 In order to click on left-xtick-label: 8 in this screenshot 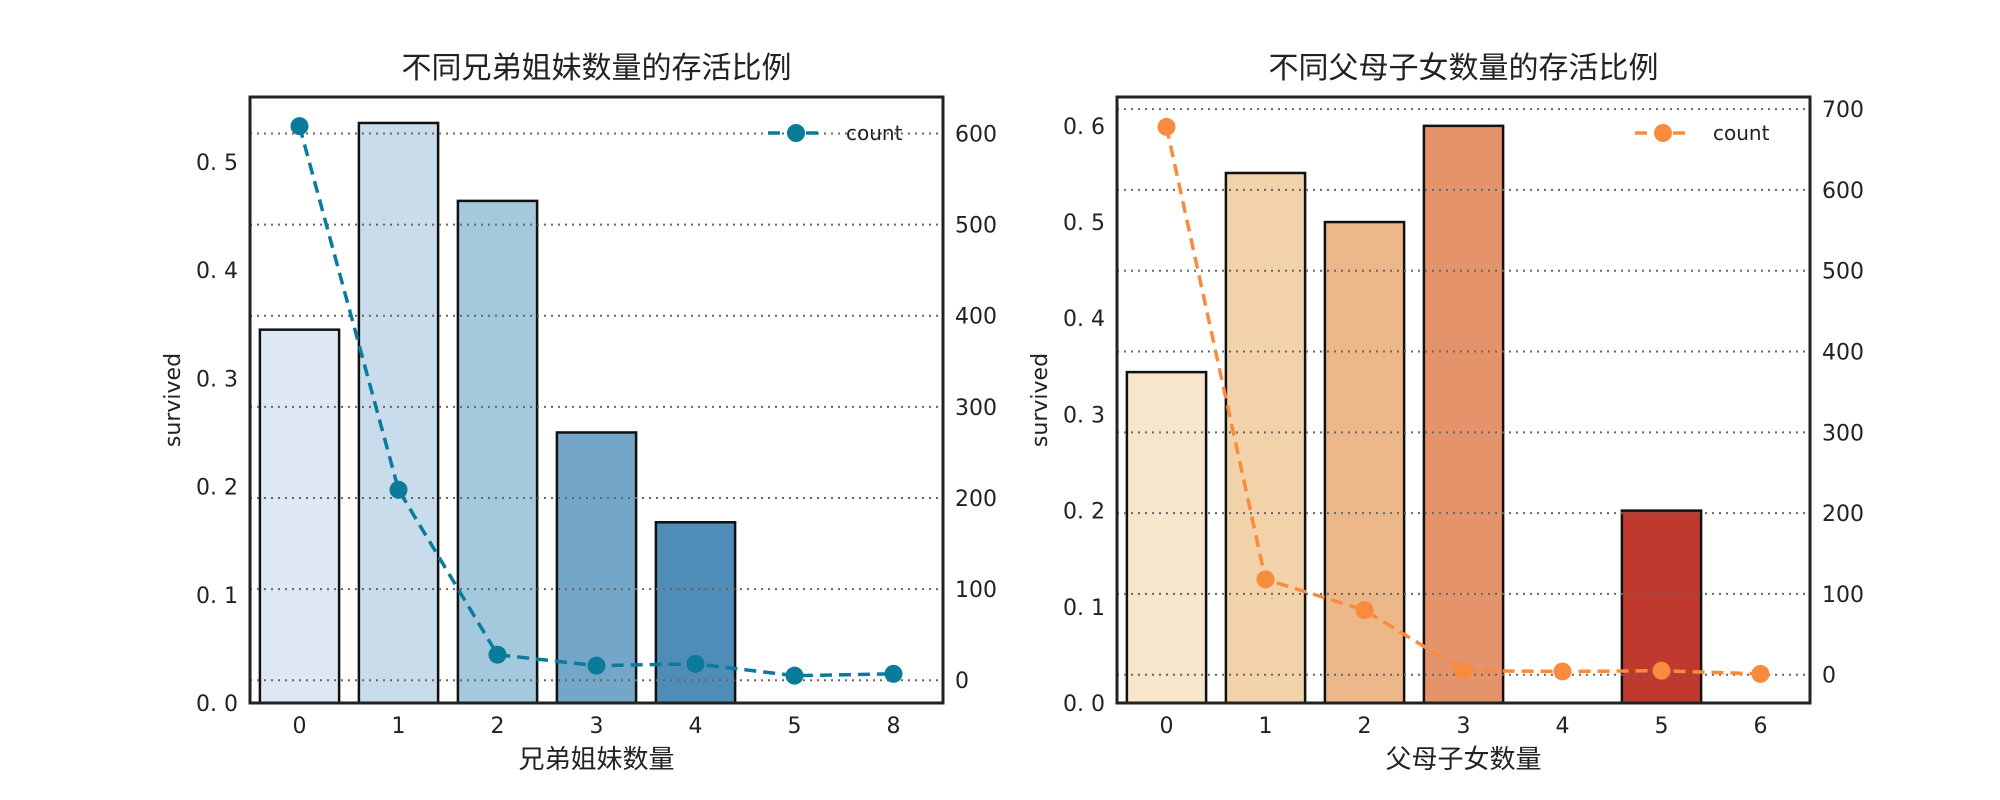, I will do `click(894, 726)`.